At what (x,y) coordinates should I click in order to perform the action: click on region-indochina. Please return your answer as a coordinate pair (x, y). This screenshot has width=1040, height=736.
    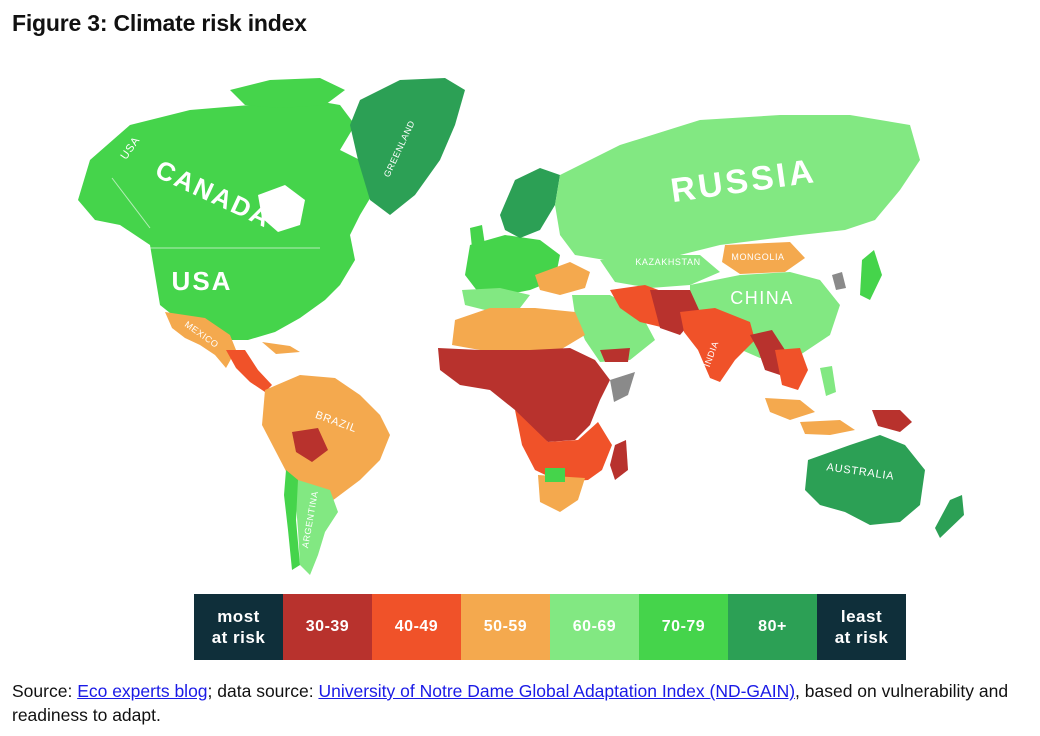
    Looking at the image, I should click on (791, 369).